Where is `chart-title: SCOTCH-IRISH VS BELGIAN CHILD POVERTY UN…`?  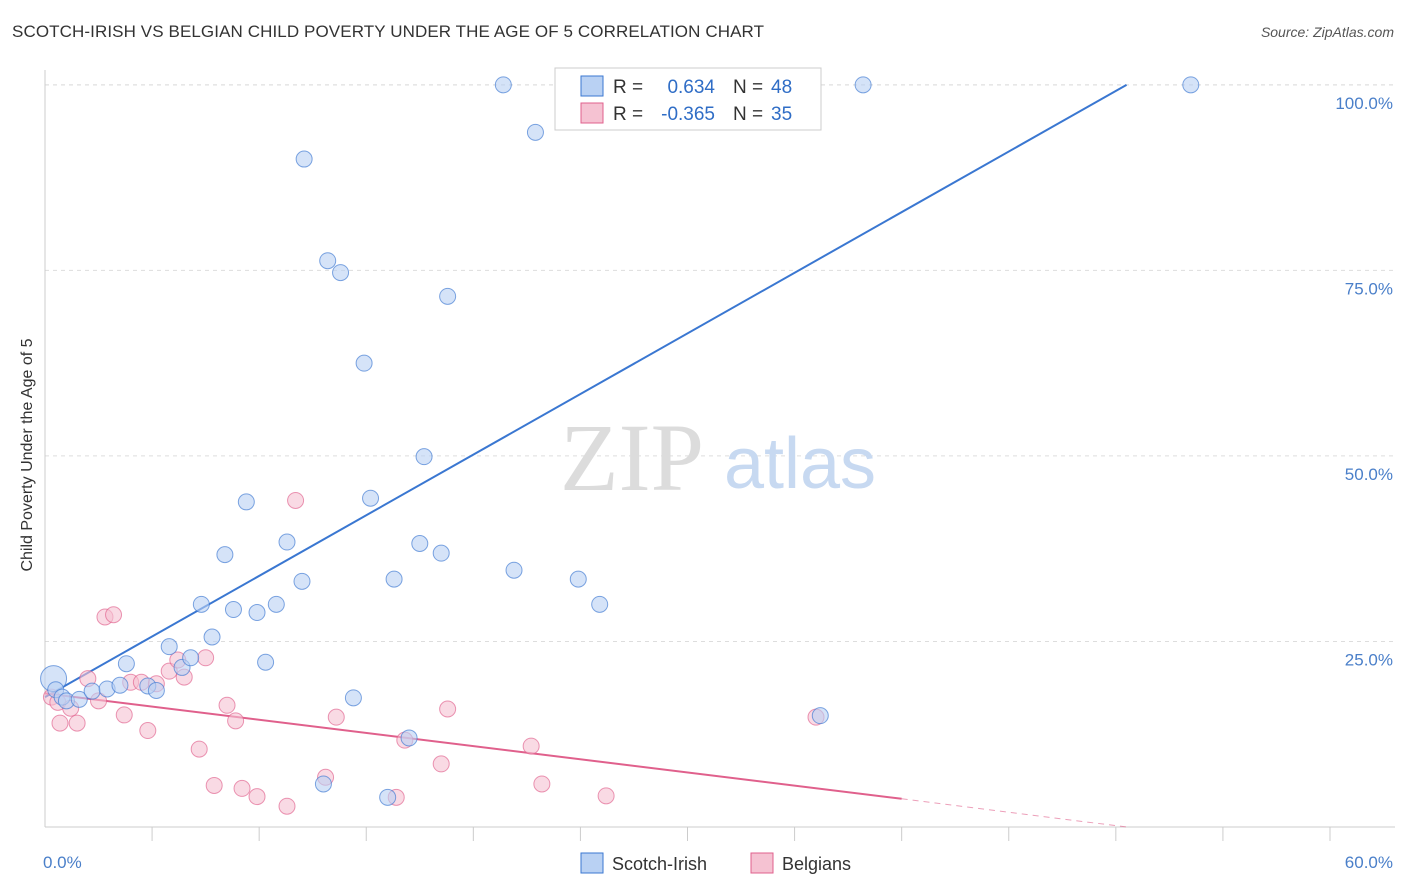 chart-title: SCOTCH-IRISH VS BELGIAN CHILD POVERTY UN… is located at coordinates (388, 31).